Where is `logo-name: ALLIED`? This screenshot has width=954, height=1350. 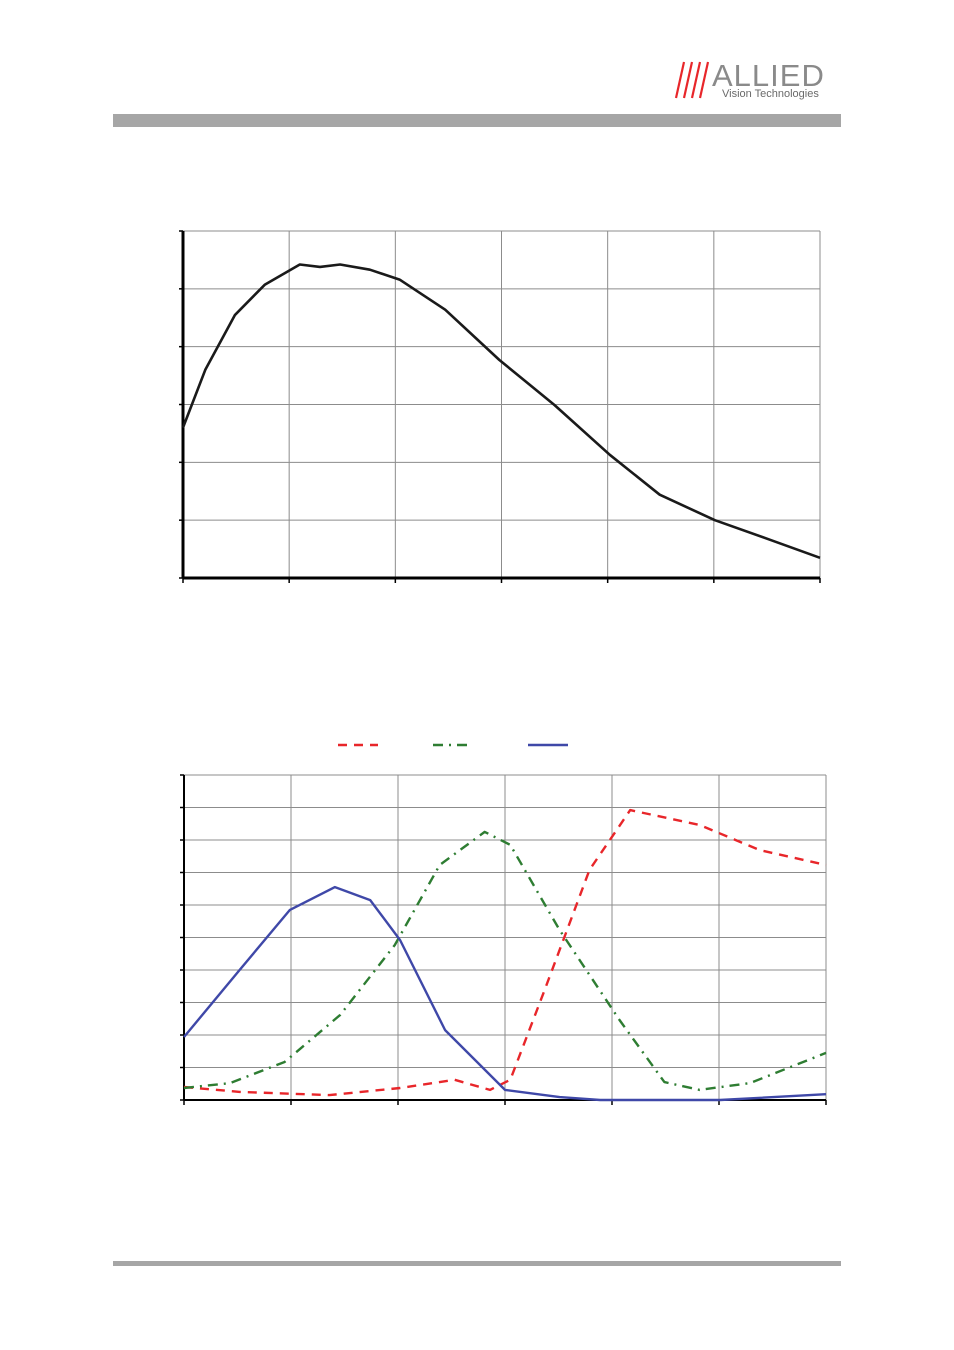 logo-name: ALLIED is located at coordinates (768, 75).